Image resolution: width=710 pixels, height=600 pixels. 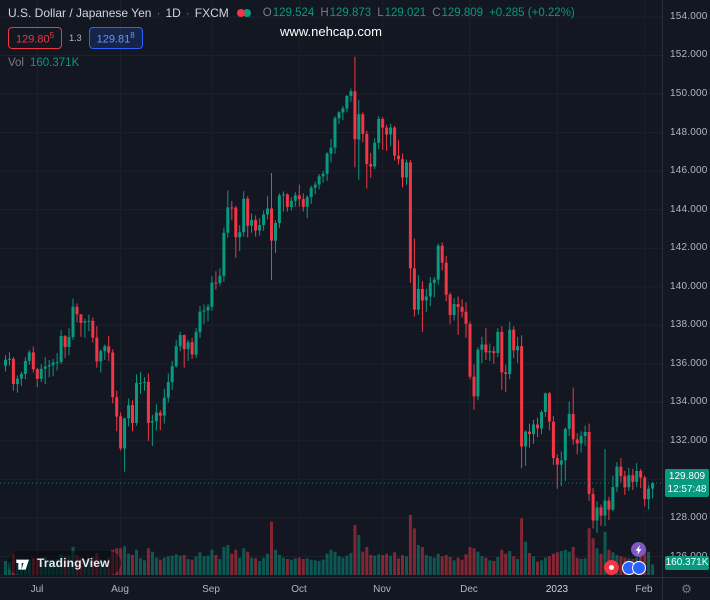 I want to click on volume-label: Vol, so click(x=16, y=62).